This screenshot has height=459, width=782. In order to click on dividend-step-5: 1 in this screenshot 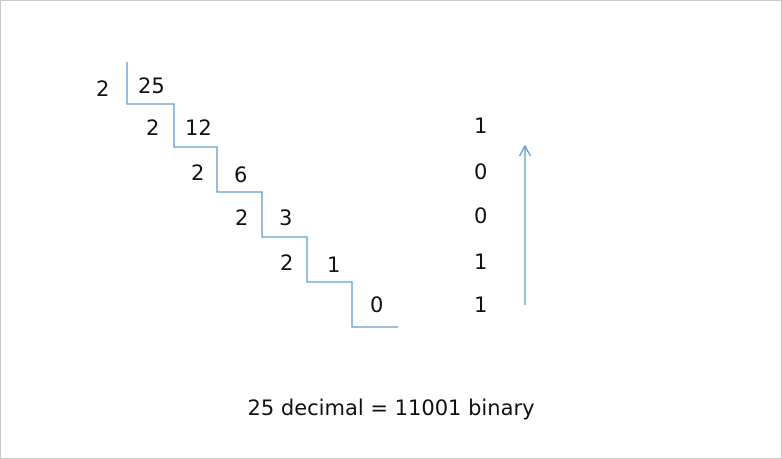, I will do `click(334, 265)`.